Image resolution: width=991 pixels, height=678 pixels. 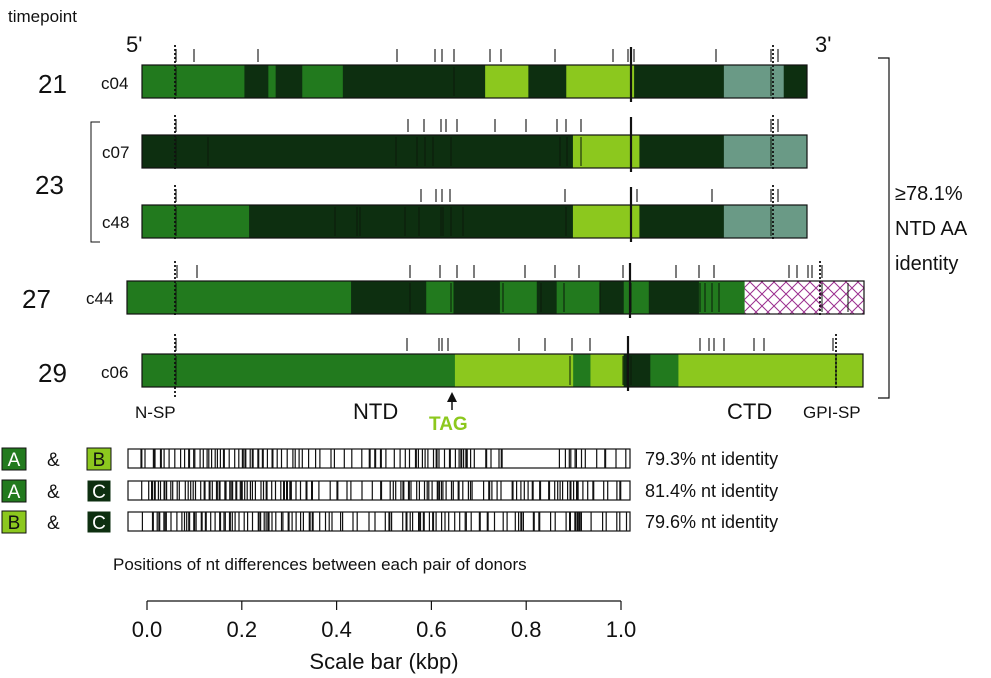 What do you see at coordinates (42, 16) in the screenshot?
I see `timepoint-header: timepoint` at bounding box center [42, 16].